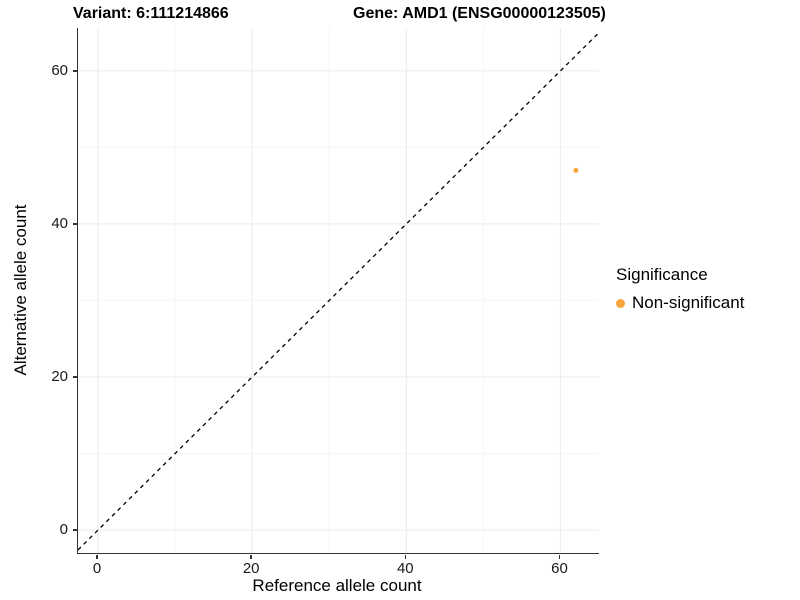 The height and width of the screenshot is (600, 800). Describe the element at coordinates (479, 13) in the screenshot. I see `plot-title-gene: Gene: AMD1 (ENSG00000123505)` at that location.